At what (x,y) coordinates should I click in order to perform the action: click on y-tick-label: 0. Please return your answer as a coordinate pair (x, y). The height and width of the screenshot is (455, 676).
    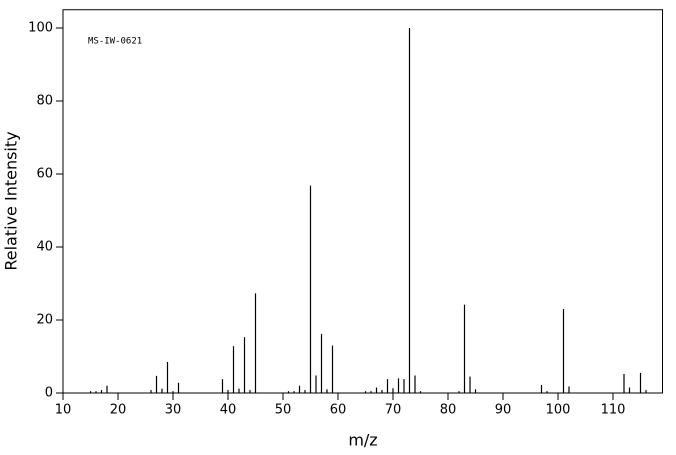
    Looking at the image, I should click on (49, 393).